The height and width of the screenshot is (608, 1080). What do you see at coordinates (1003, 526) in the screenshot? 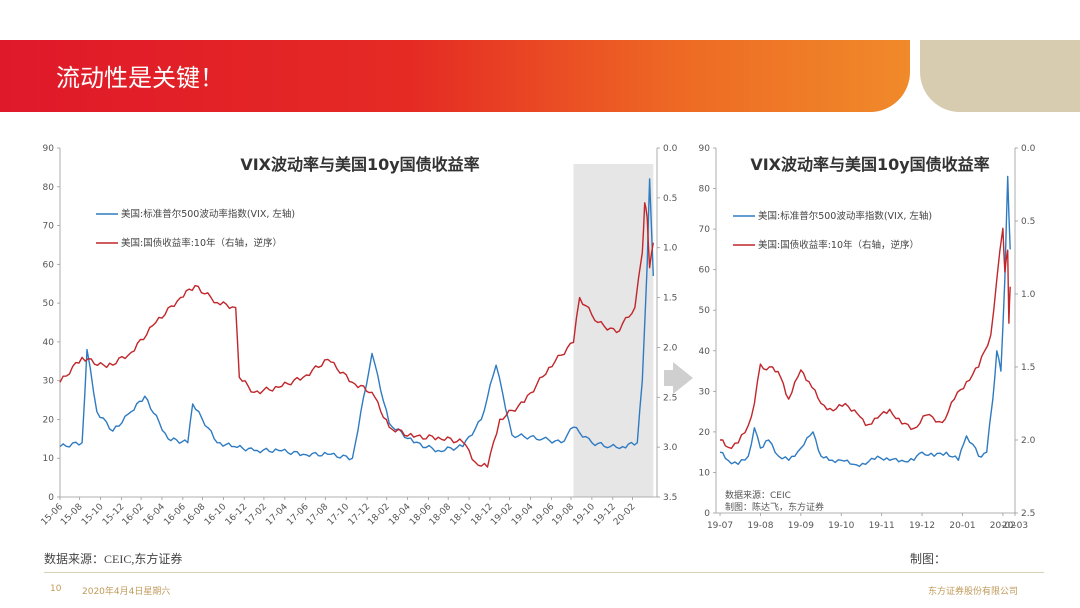
I see `x-tick-label: 20-02` at bounding box center [1003, 526].